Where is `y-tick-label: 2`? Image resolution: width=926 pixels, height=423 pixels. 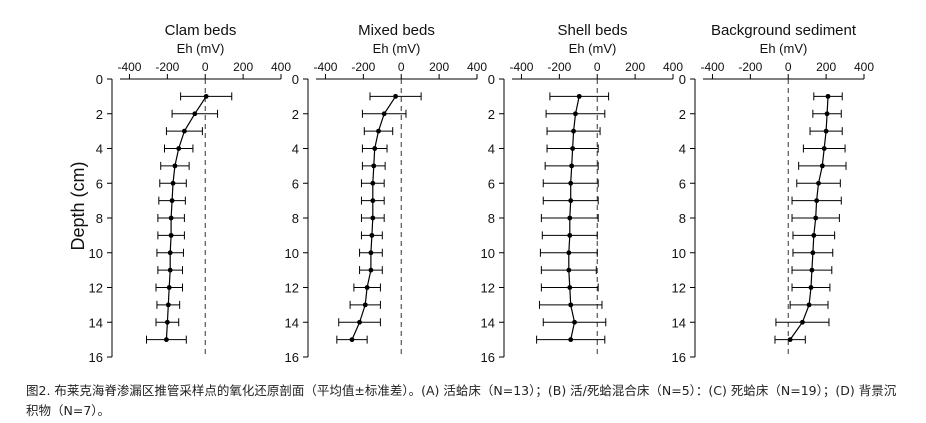 y-tick-label: 2 is located at coordinates (99, 114).